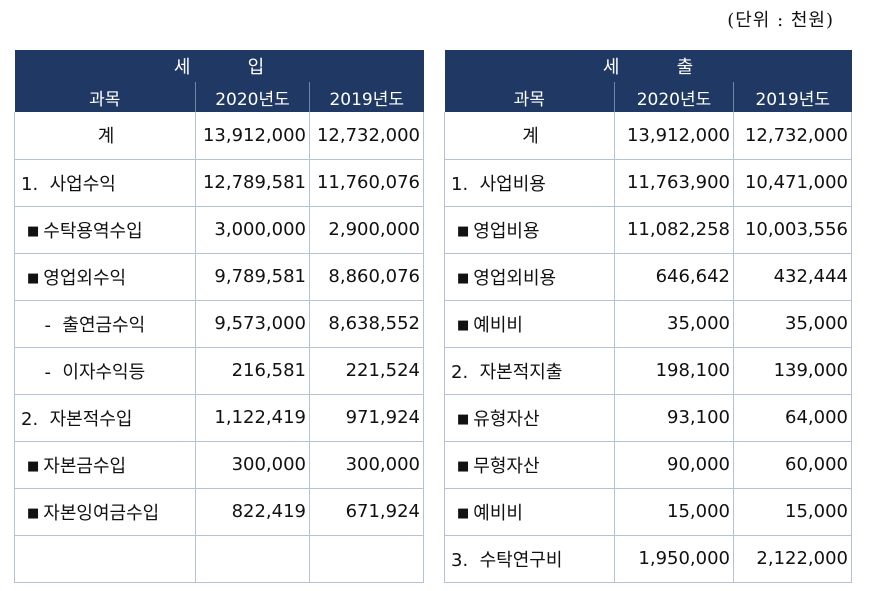 Image resolution: width=872 pixels, height=591 pixels. I want to click on value-2019: 971,924, so click(366, 418).